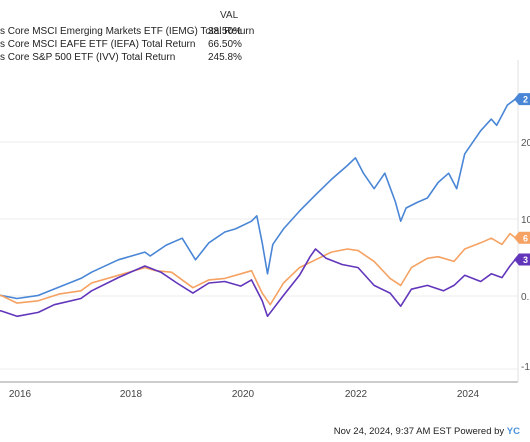 The width and height of the screenshot is (530, 442). What do you see at coordinates (225, 31) in the screenshot?
I see `legend-value-iemg: 38.50%` at bounding box center [225, 31].